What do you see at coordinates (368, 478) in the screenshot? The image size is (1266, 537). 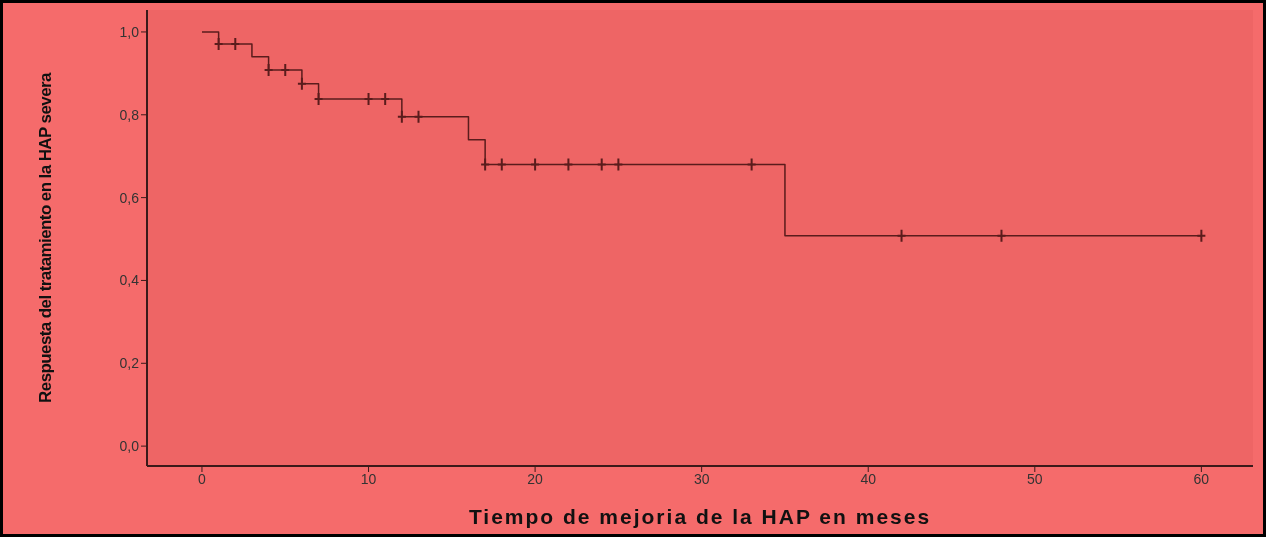 I see `x-tick-label: 10` at bounding box center [368, 478].